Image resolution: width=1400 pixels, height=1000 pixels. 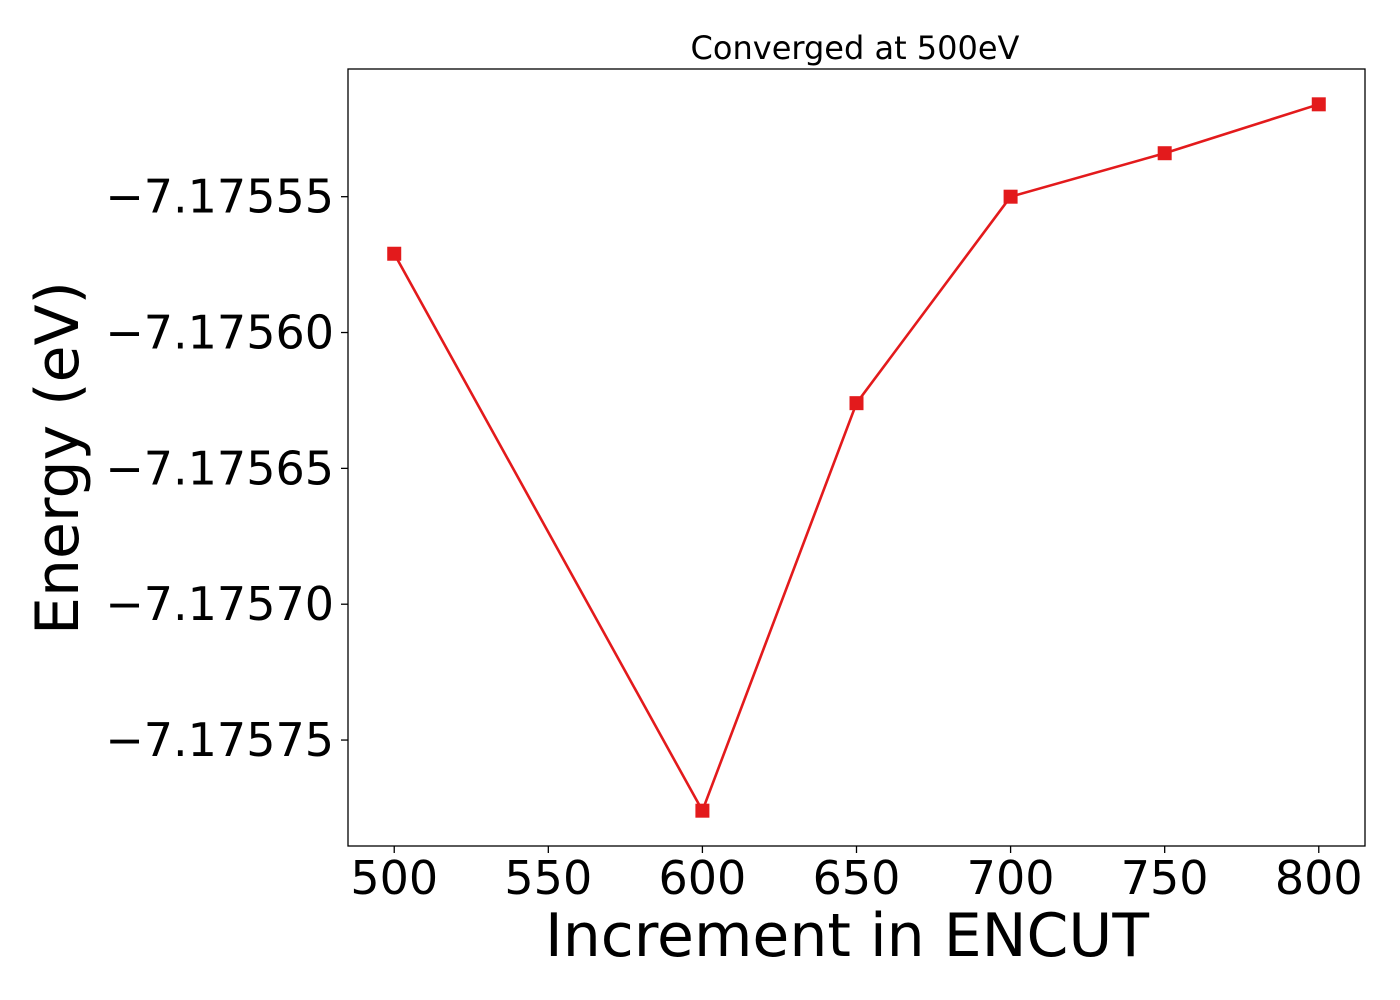 What do you see at coordinates (548, 878) in the screenshot?
I see `x-tick-label: 550` at bounding box center [548, 878].